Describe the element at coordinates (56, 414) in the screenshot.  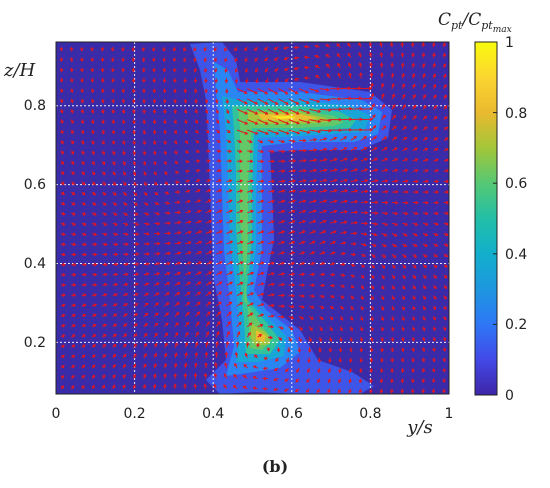
I see `x-tick-label: 0` at that location.